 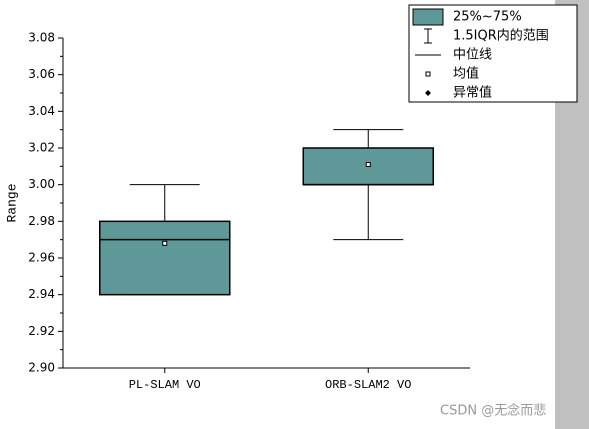 I want to click on y-tick-label: 3.08, so click(x=41, y=38).